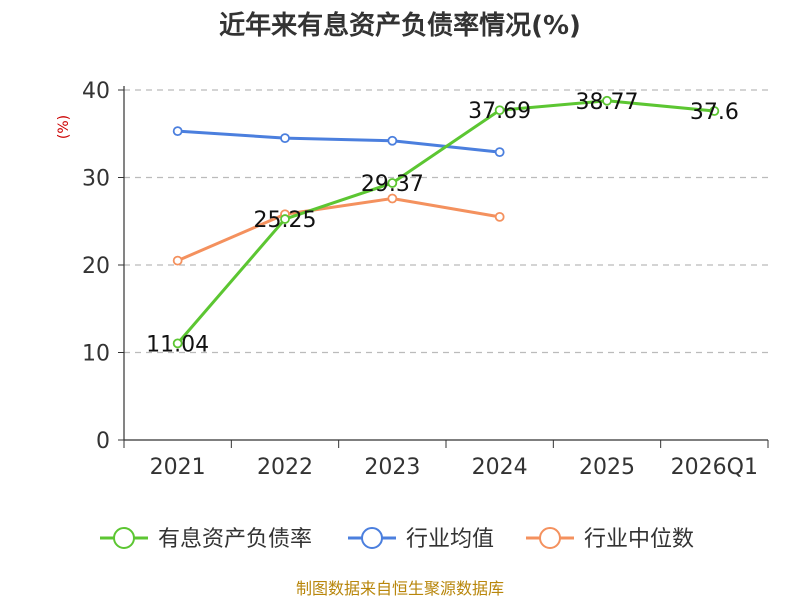  I want to click on data-label: 38.77, so click(607, 102).